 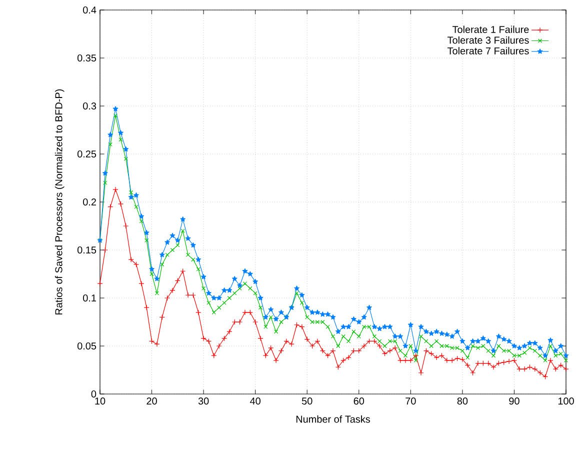 What do you see at coordinates (59, 201) in the screenshot?
I see `y-axis-title: Ratios of Saved Processors (Normalized to BFD-P)` at bounding box center [59, 201].